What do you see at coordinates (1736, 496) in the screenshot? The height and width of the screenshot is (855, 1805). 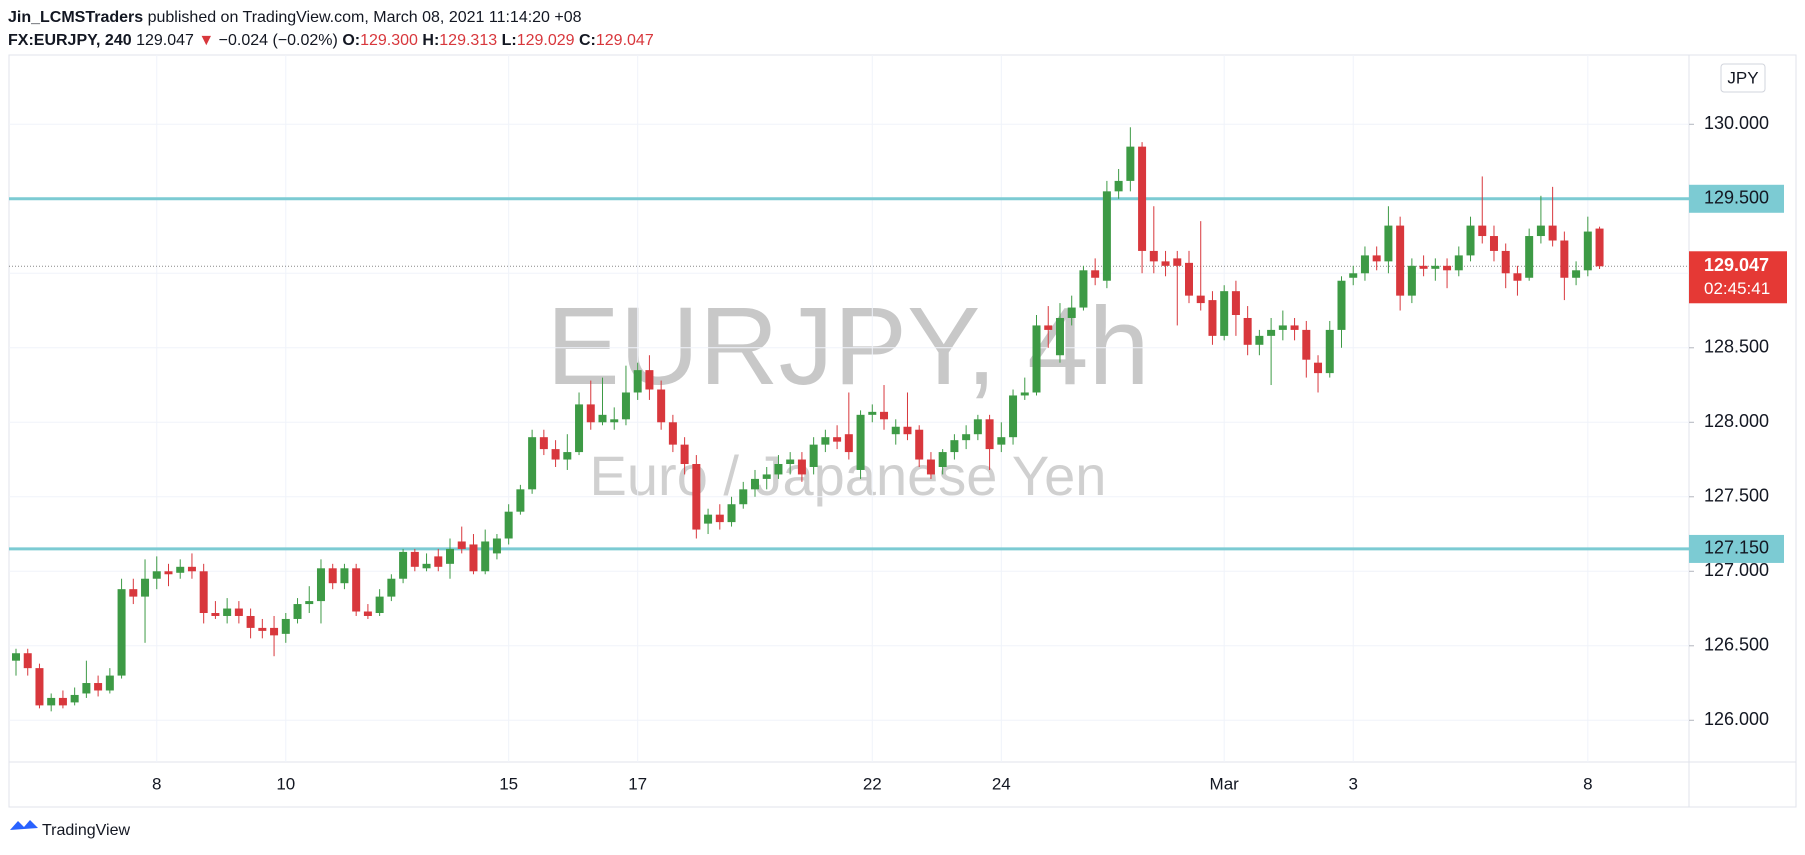 I see `y-tick-label: 127.500` at bounding box center [1736, 496].